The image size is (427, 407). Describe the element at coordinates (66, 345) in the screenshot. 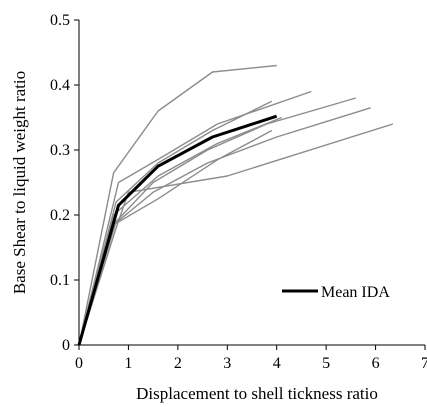

I see `y-tick-label: 0` at that location.